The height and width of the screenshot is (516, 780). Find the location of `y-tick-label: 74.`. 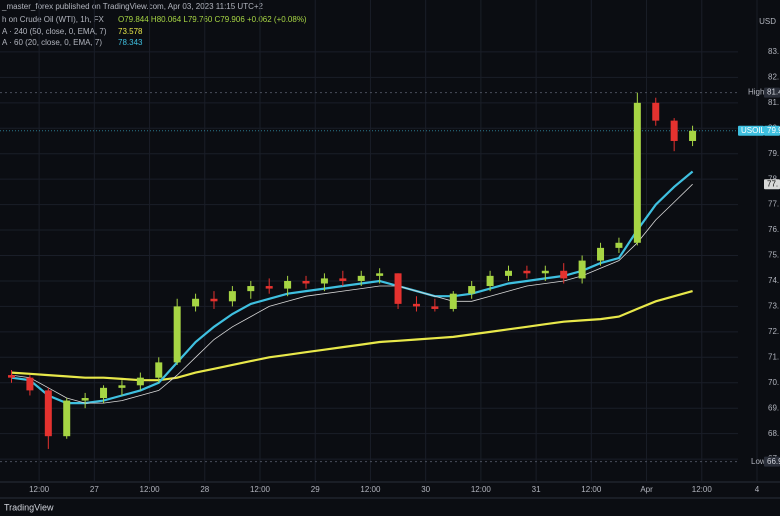

y-tick-label: 74. is located at coordinates (773, 280).